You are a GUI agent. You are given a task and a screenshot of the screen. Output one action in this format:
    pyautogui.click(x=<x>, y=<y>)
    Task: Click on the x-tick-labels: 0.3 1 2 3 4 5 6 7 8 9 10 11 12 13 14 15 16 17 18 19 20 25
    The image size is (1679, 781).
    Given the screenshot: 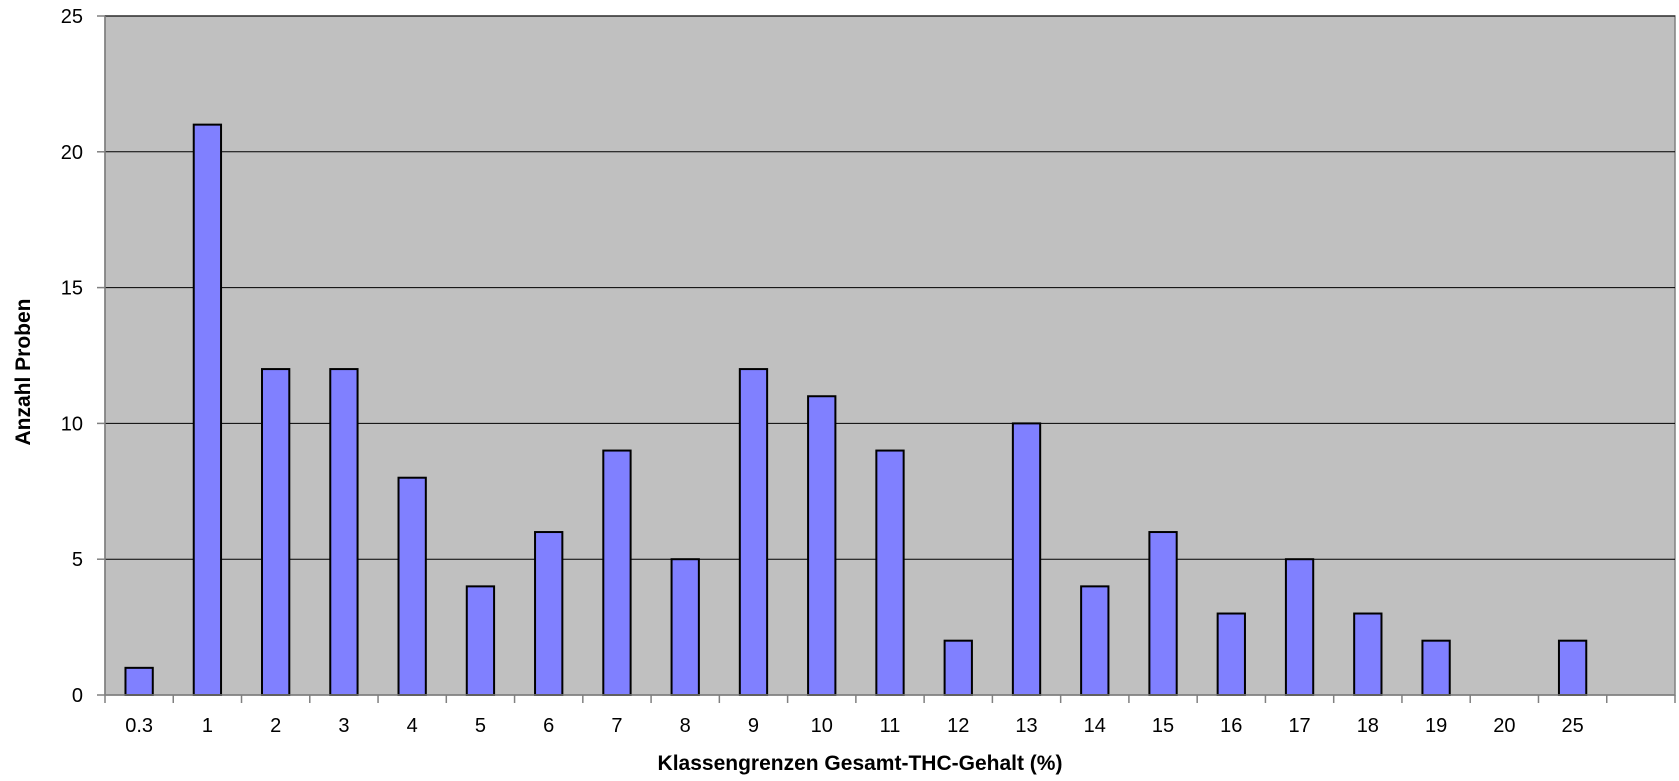 What is the action you would take?
    pyautogui.click(x=854, y=726)
    